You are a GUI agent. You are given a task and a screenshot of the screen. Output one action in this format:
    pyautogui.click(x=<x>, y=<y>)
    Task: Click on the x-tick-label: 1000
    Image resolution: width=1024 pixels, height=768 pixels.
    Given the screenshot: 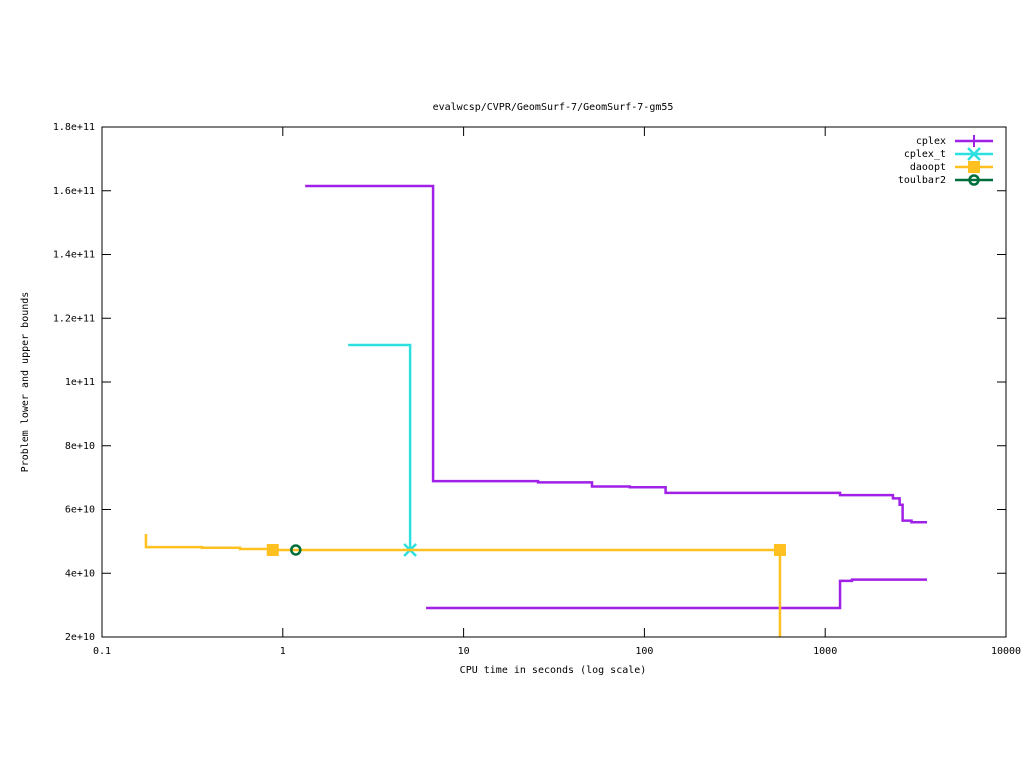 What is the action you would take?
    pyautogui.click(x=825, y=651)
    